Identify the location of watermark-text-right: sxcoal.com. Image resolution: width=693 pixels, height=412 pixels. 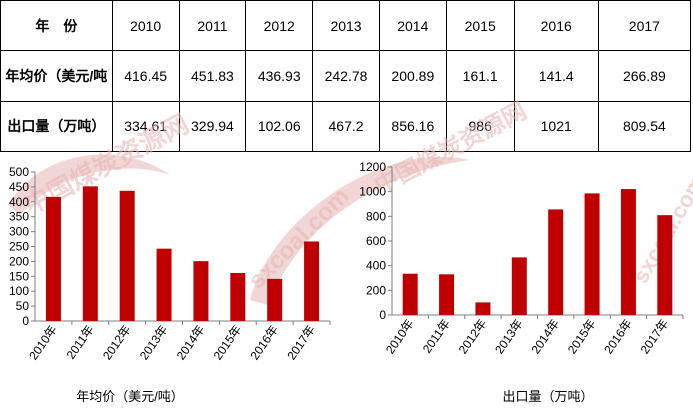
(299, 239).